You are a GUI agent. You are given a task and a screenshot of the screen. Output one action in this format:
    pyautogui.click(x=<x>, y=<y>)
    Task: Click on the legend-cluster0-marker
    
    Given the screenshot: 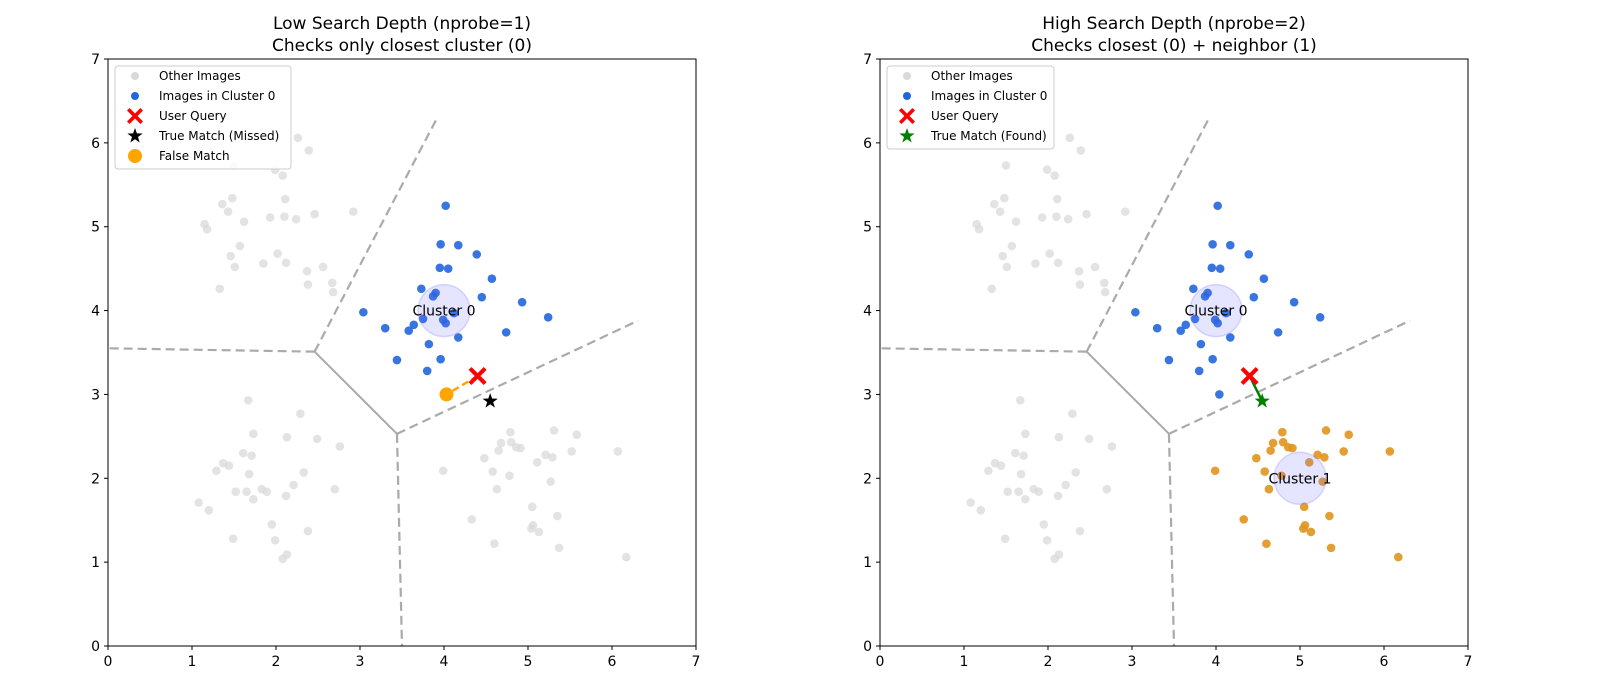 What is the action you would take?
    pyautogui.click(x=907, y=96)
    